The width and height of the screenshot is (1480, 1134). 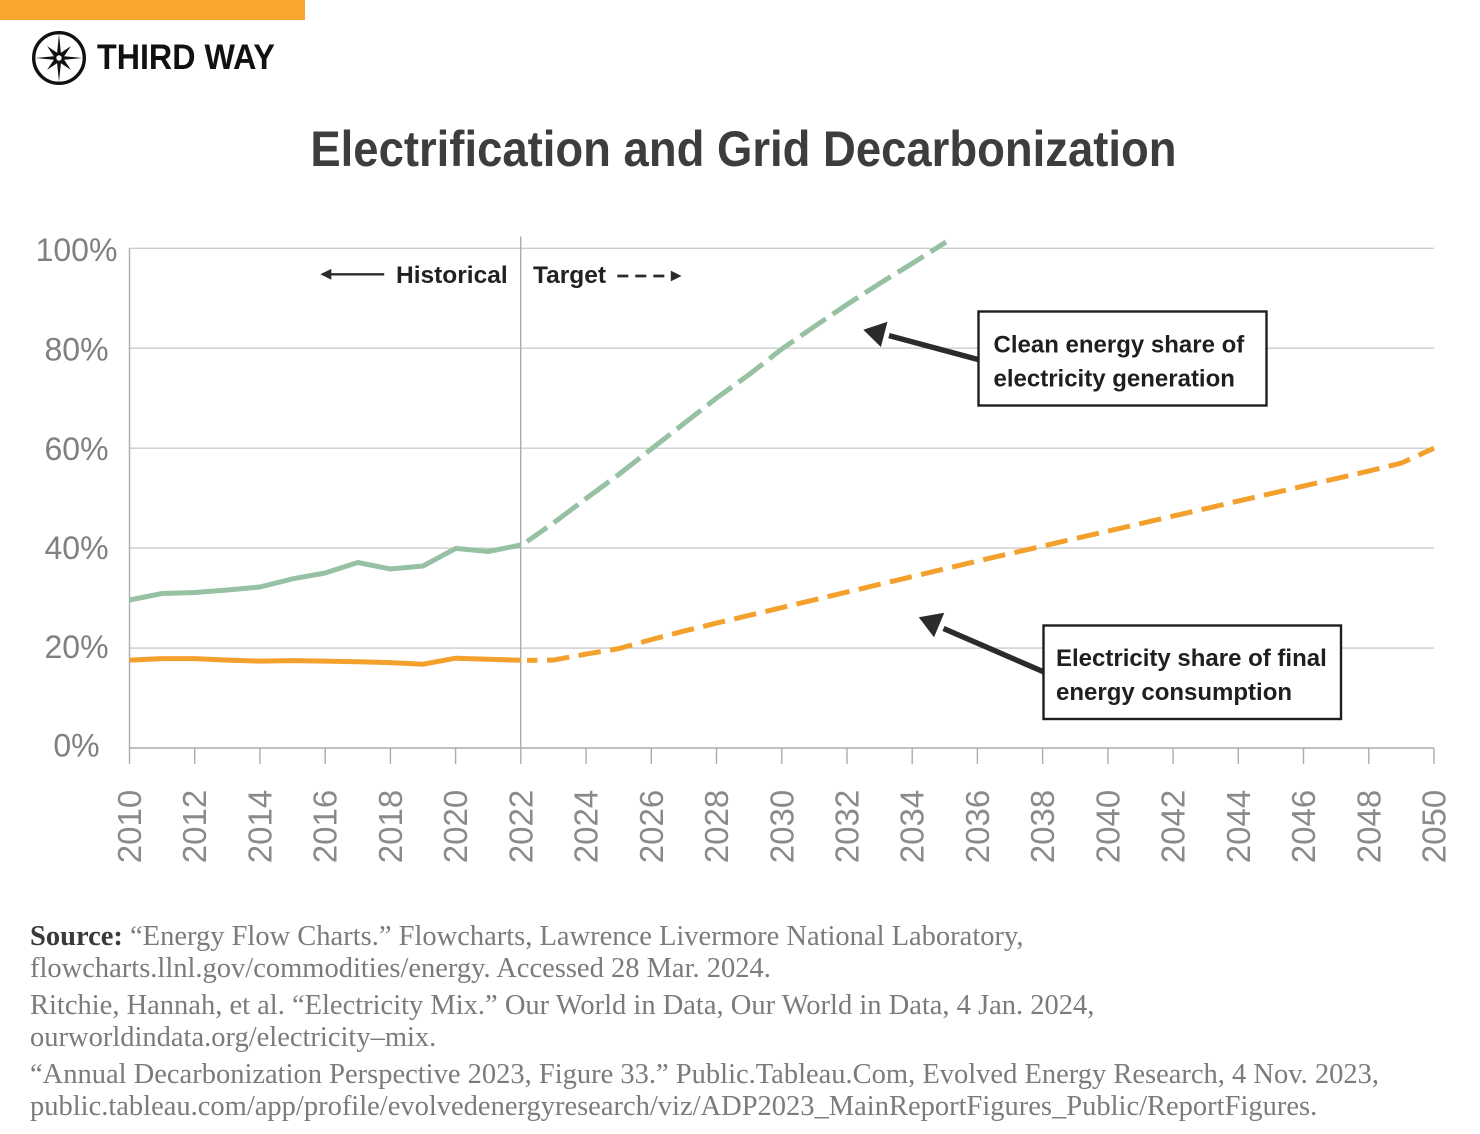 I want to click on svg-text: 100%, so click(x=77, y=250).